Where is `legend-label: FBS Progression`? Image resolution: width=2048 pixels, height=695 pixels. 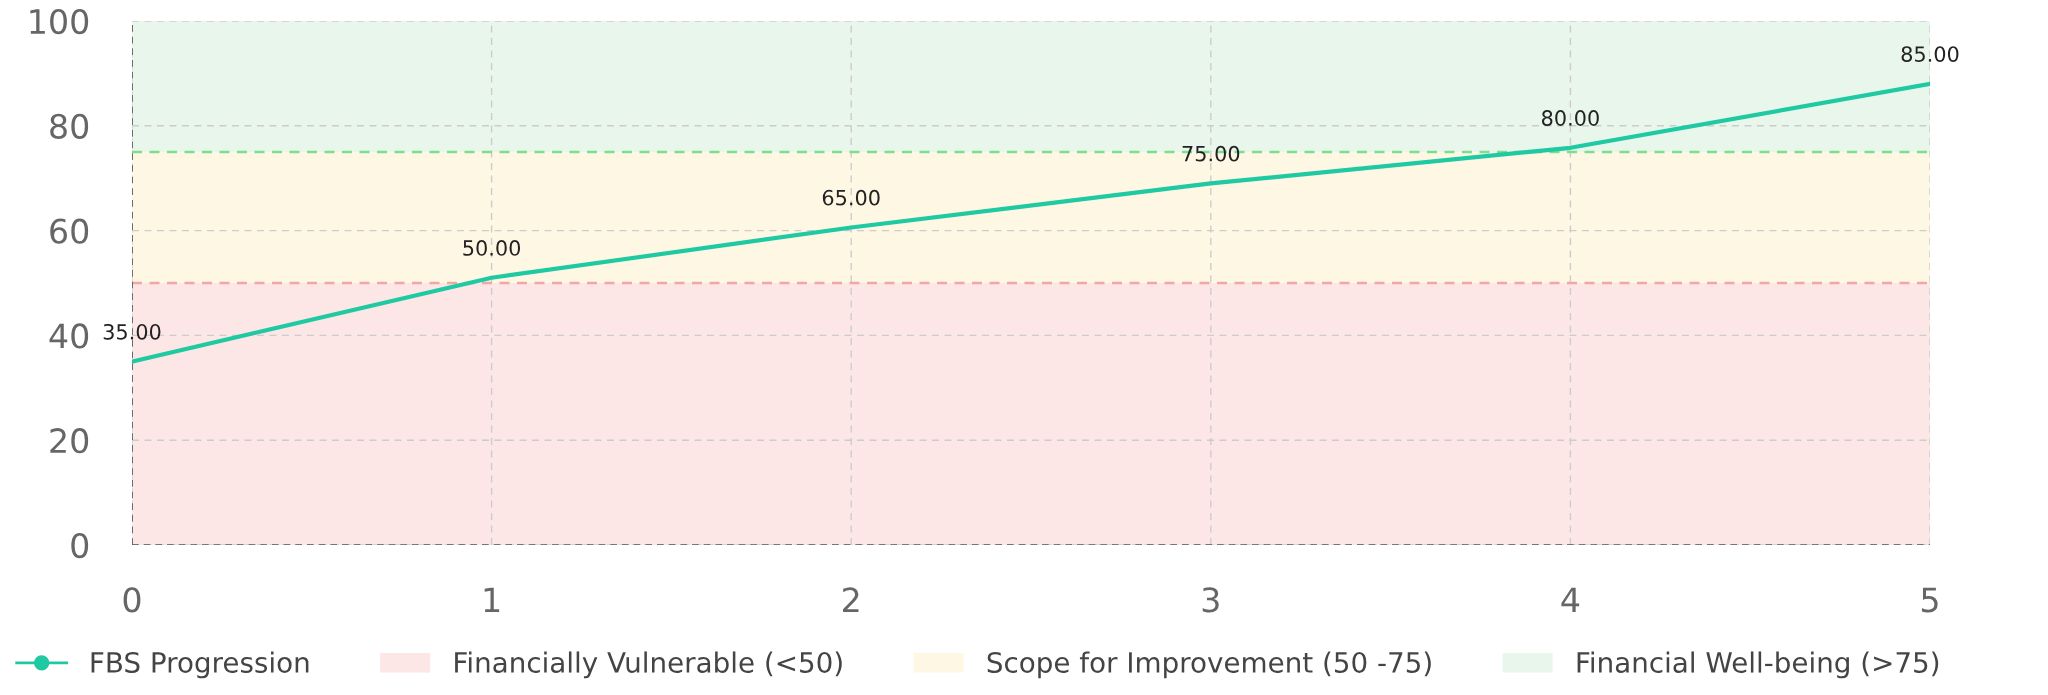
legend-label: FBS Progression is located at coordinates (200, 665).